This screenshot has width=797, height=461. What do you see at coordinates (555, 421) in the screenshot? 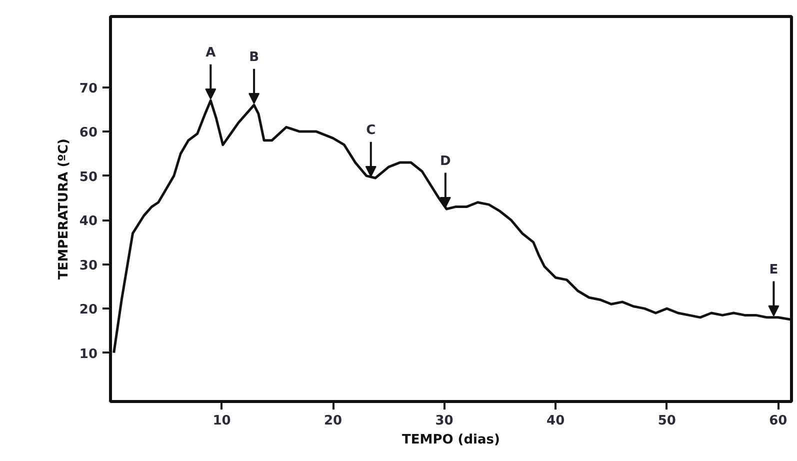
I see `x-tick-label: 40` at bounding box center [555, 421].